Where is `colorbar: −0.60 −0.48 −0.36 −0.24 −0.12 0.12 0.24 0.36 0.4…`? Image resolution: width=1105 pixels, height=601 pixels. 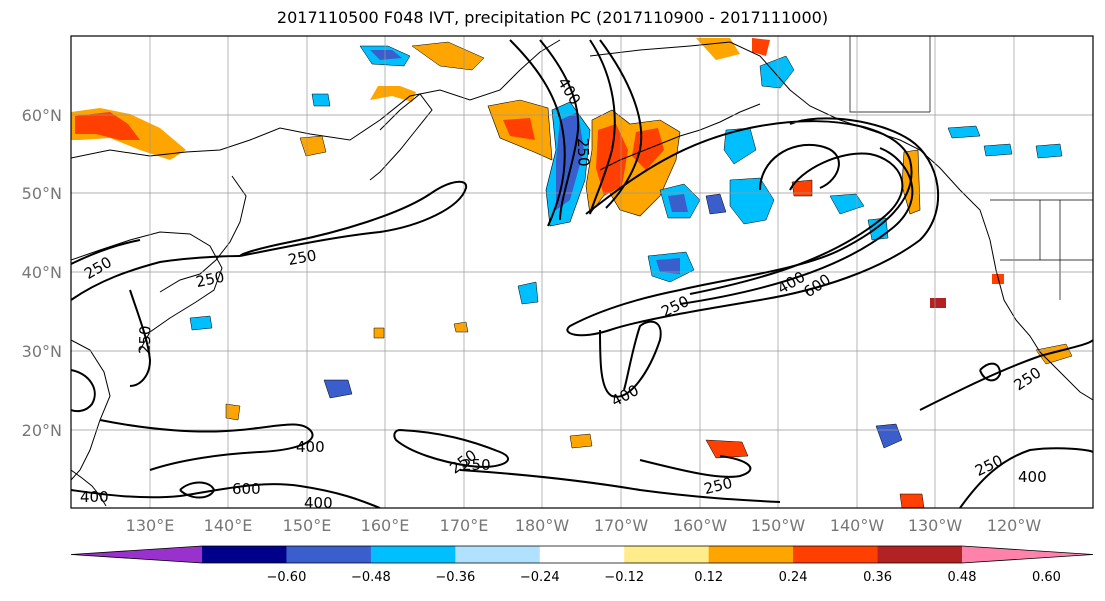 colorbar: −0.60 −0.48 −0.36 −0.24 −0.12 0.12 0.24 0.36 0.4… is located at coordinates (582, 565).